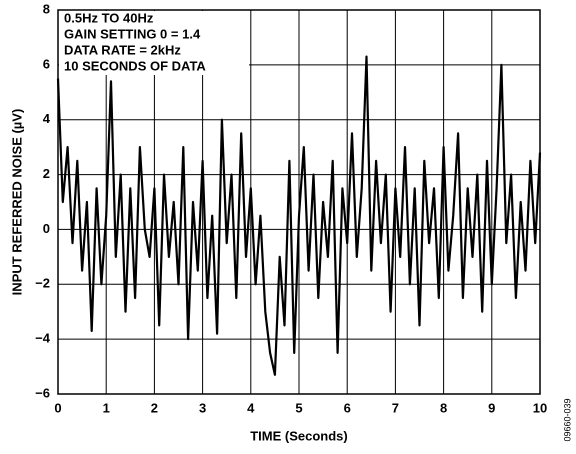 The height and width of the screenshot is (454, 576). Describe the element at coordinates (202, 407) in the screenshot. I see `x-tick-label: 3` at that location.